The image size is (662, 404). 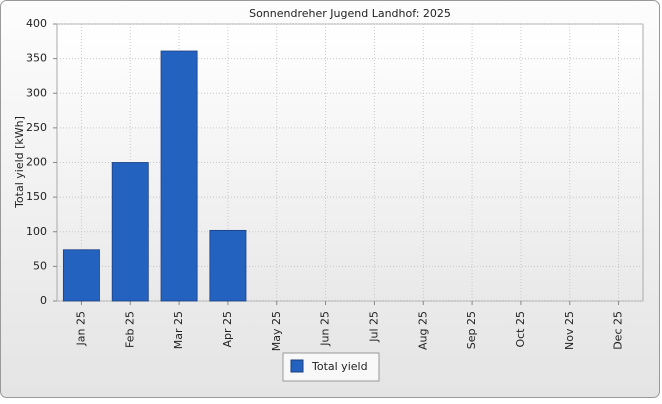 I want to click on y-tick-label: 200, so click(x=36, y=162).